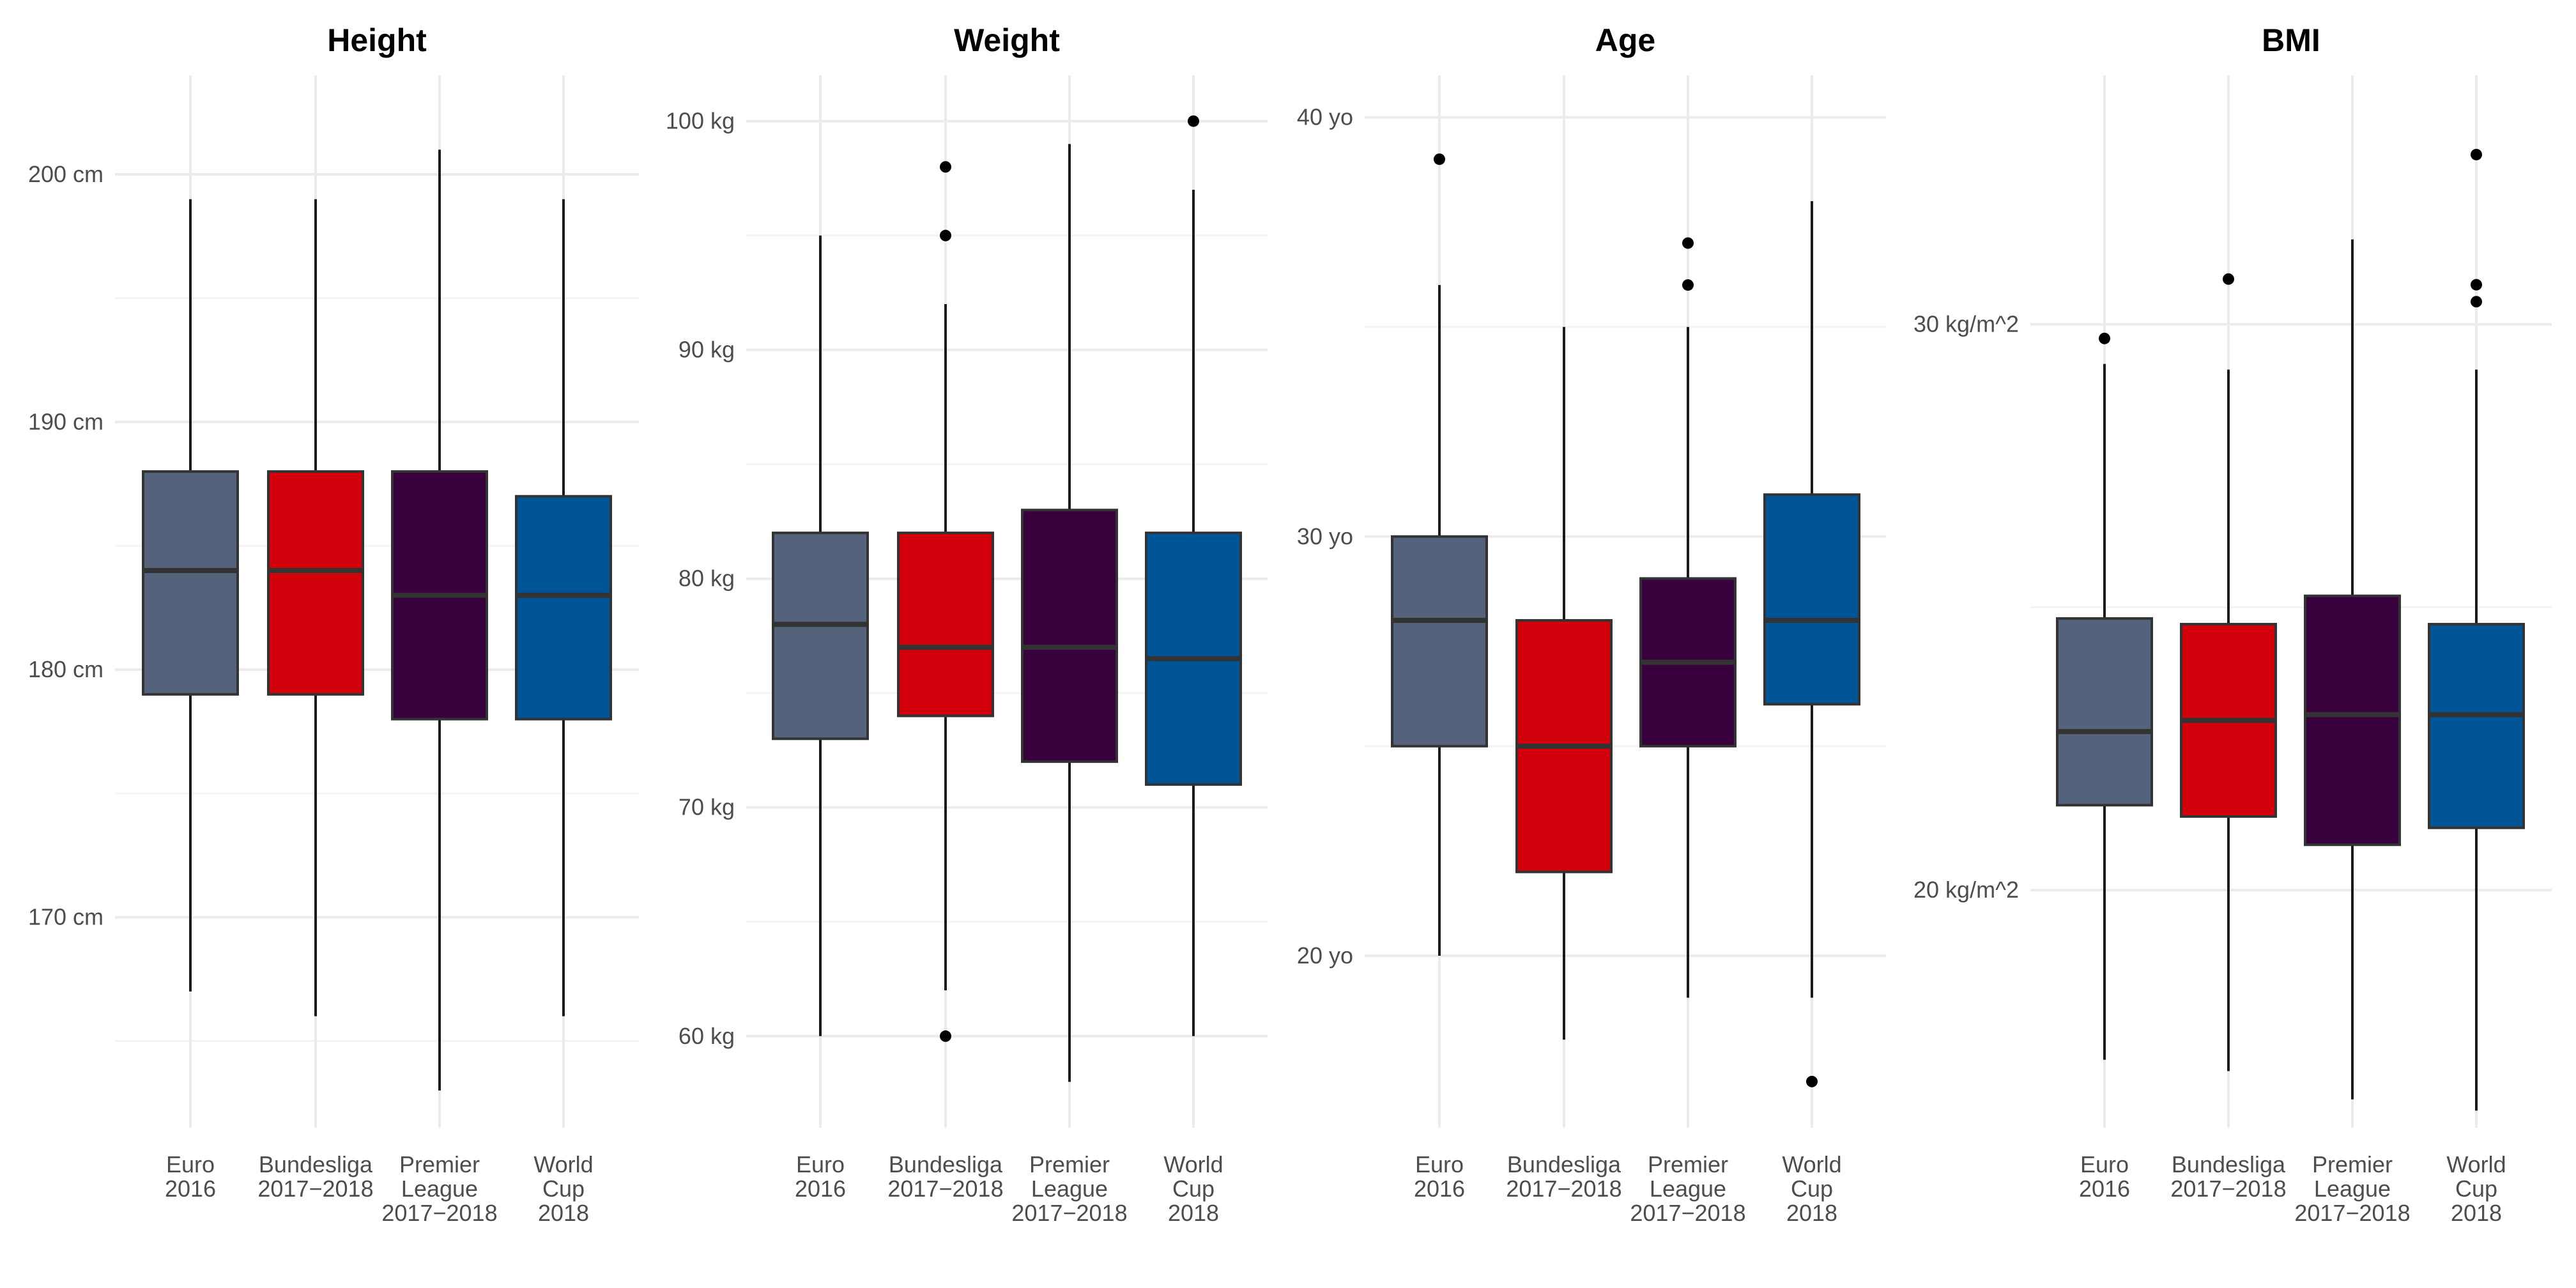  I want to click on panel-title: Height, so click(377, 40).